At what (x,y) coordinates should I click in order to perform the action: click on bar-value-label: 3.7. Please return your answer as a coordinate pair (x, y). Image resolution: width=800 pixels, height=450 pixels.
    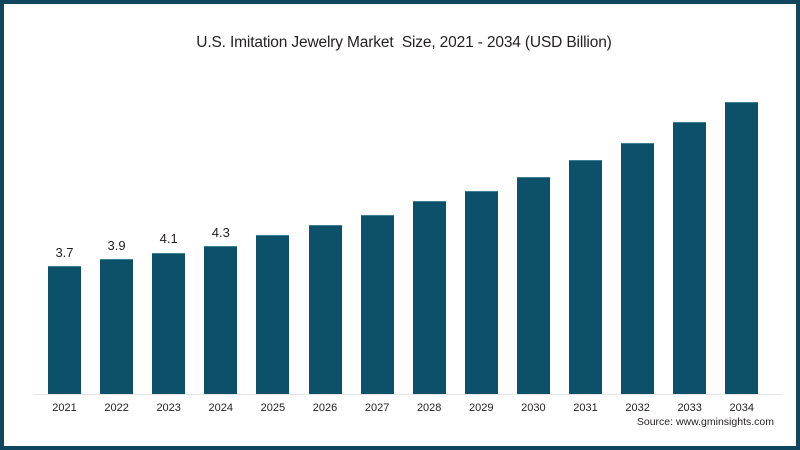
    Looking at the image, I should click on (64, 253).